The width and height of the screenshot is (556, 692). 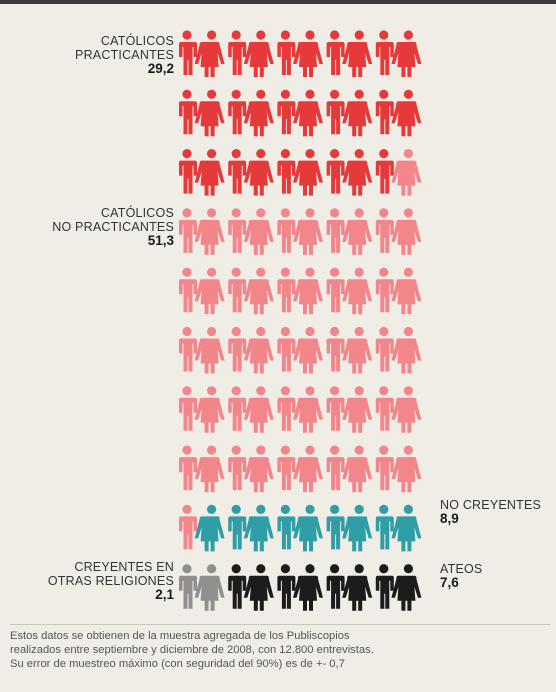 I want to click on label-catolicos-no-practicantes: CATÓLICOS NO PRACTICANTES 51,3, so click(x=113, y=227).